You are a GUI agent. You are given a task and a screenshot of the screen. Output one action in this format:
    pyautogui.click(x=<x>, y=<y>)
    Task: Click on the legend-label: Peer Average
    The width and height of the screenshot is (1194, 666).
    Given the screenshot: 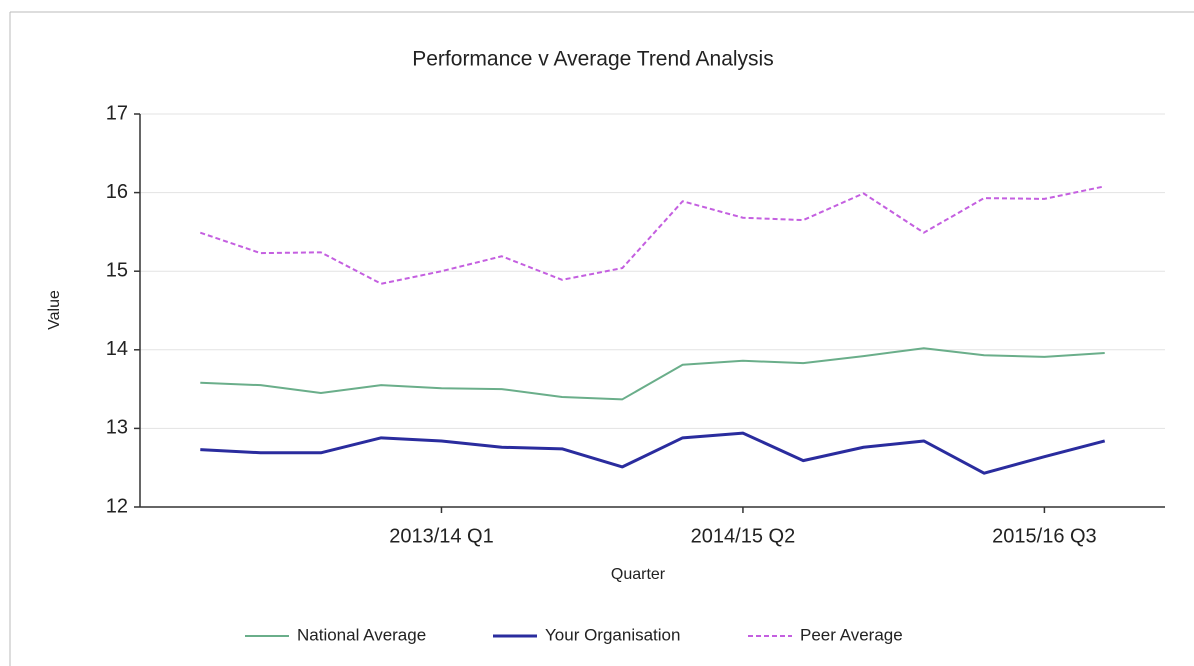 What is the action you would take?
    pyautogui.click(x=851, y=634)
    